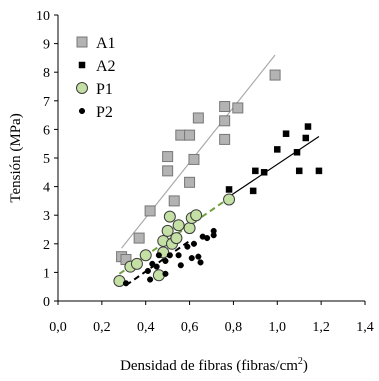 Image resolution: width=379 pixels, height=381 pixels. I want to click on x-tick-label: 0,4, so click(146, 327).